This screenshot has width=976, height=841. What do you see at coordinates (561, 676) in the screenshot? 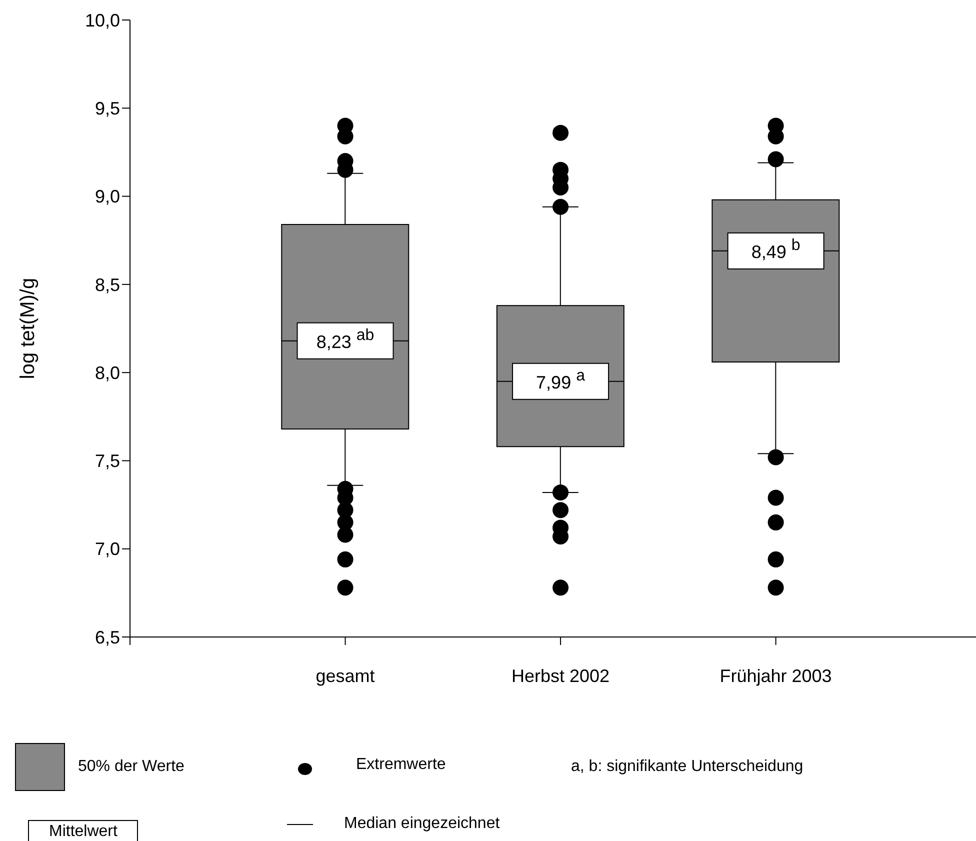
I see `x-tick-label: Herbst 2002` at bounding box center [561, 676].